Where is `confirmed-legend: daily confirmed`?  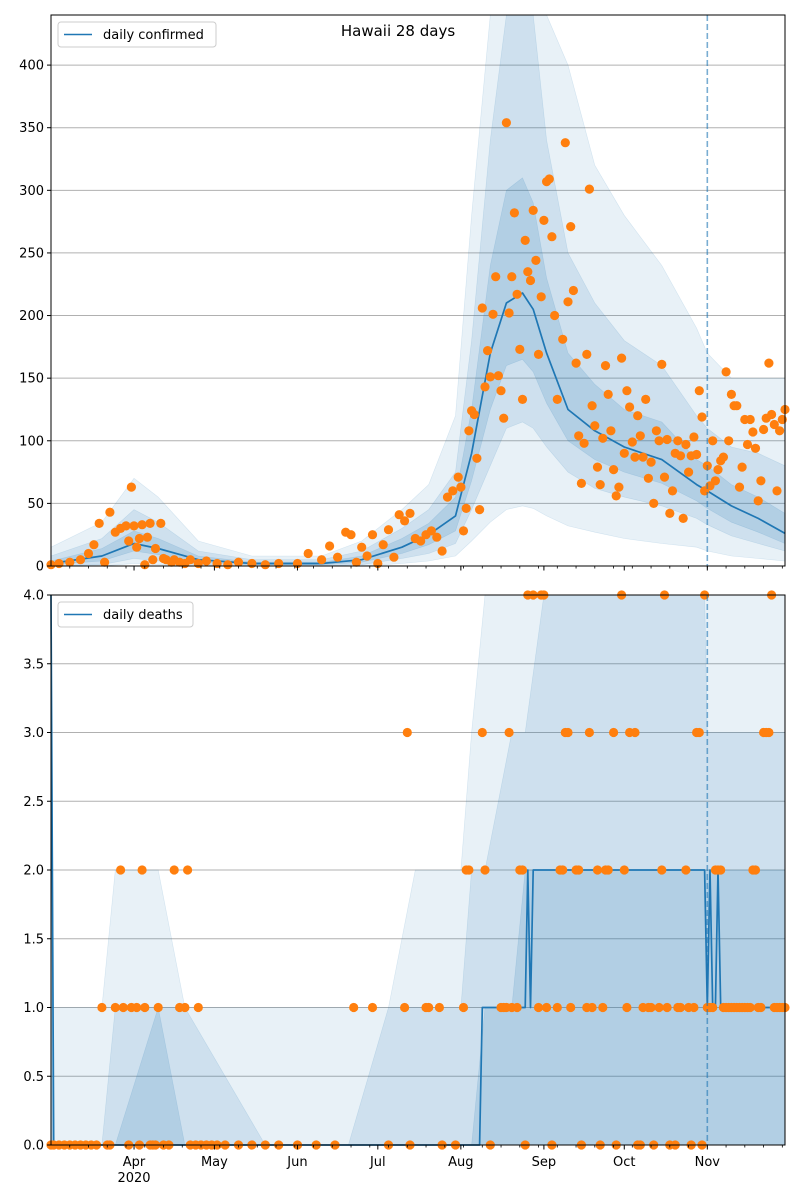
confirmed-legend: daily confirmed is located at coordinates (137, 34).